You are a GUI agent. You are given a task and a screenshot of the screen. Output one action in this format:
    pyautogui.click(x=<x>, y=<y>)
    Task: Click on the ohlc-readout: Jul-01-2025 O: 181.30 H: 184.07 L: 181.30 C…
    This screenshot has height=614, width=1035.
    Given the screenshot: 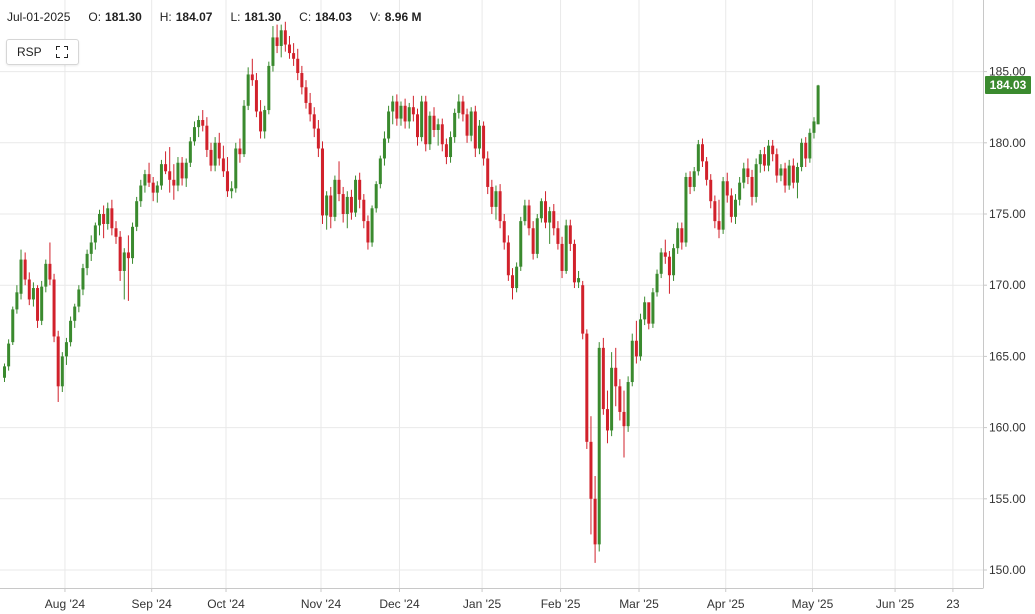 What is the action you would take?
    pyautogui.click(x=223, y=17)
    